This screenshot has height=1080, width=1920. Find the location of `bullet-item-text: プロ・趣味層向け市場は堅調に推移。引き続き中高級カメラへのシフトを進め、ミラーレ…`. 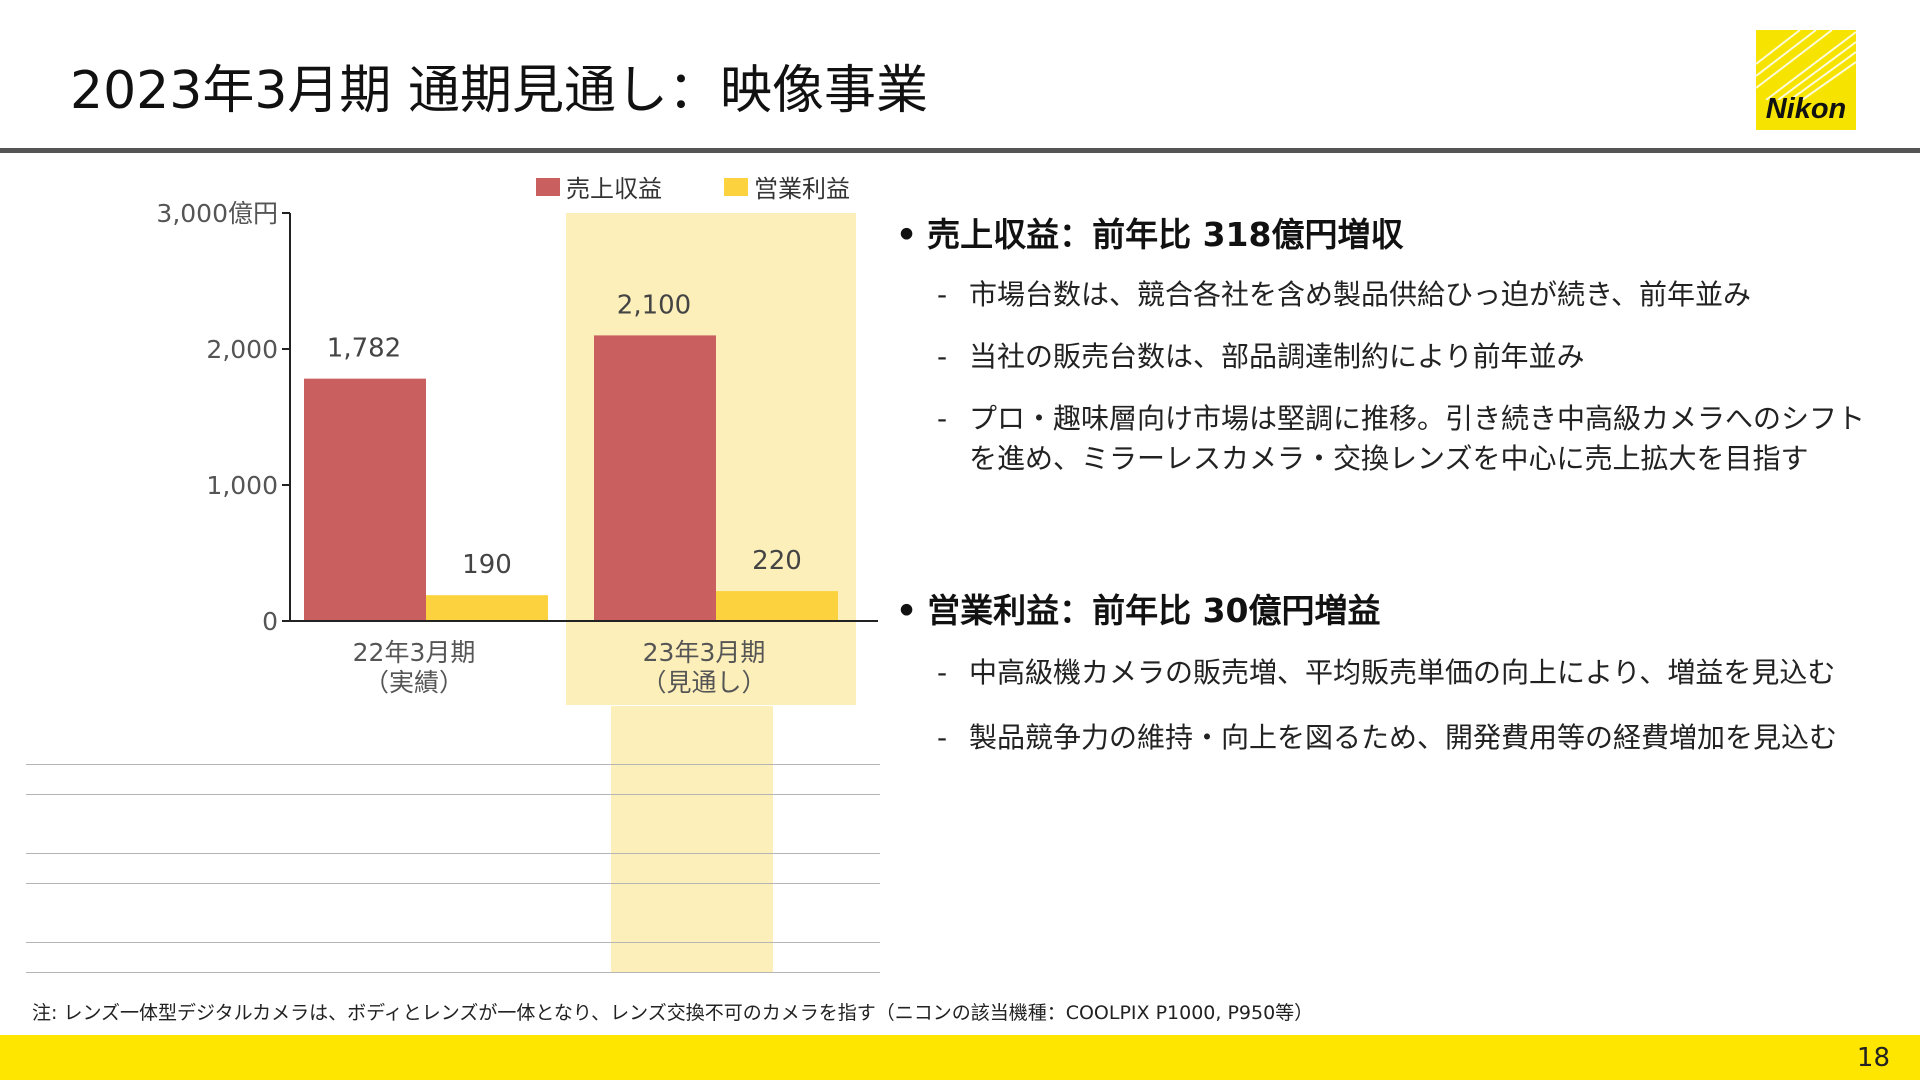

bullet-item-text: プロ・趣味層向け市場は堅調に推移。引き続き中高級カメラへのシフトを進め、ミラーレ… is located at coordinates (1417, 438).